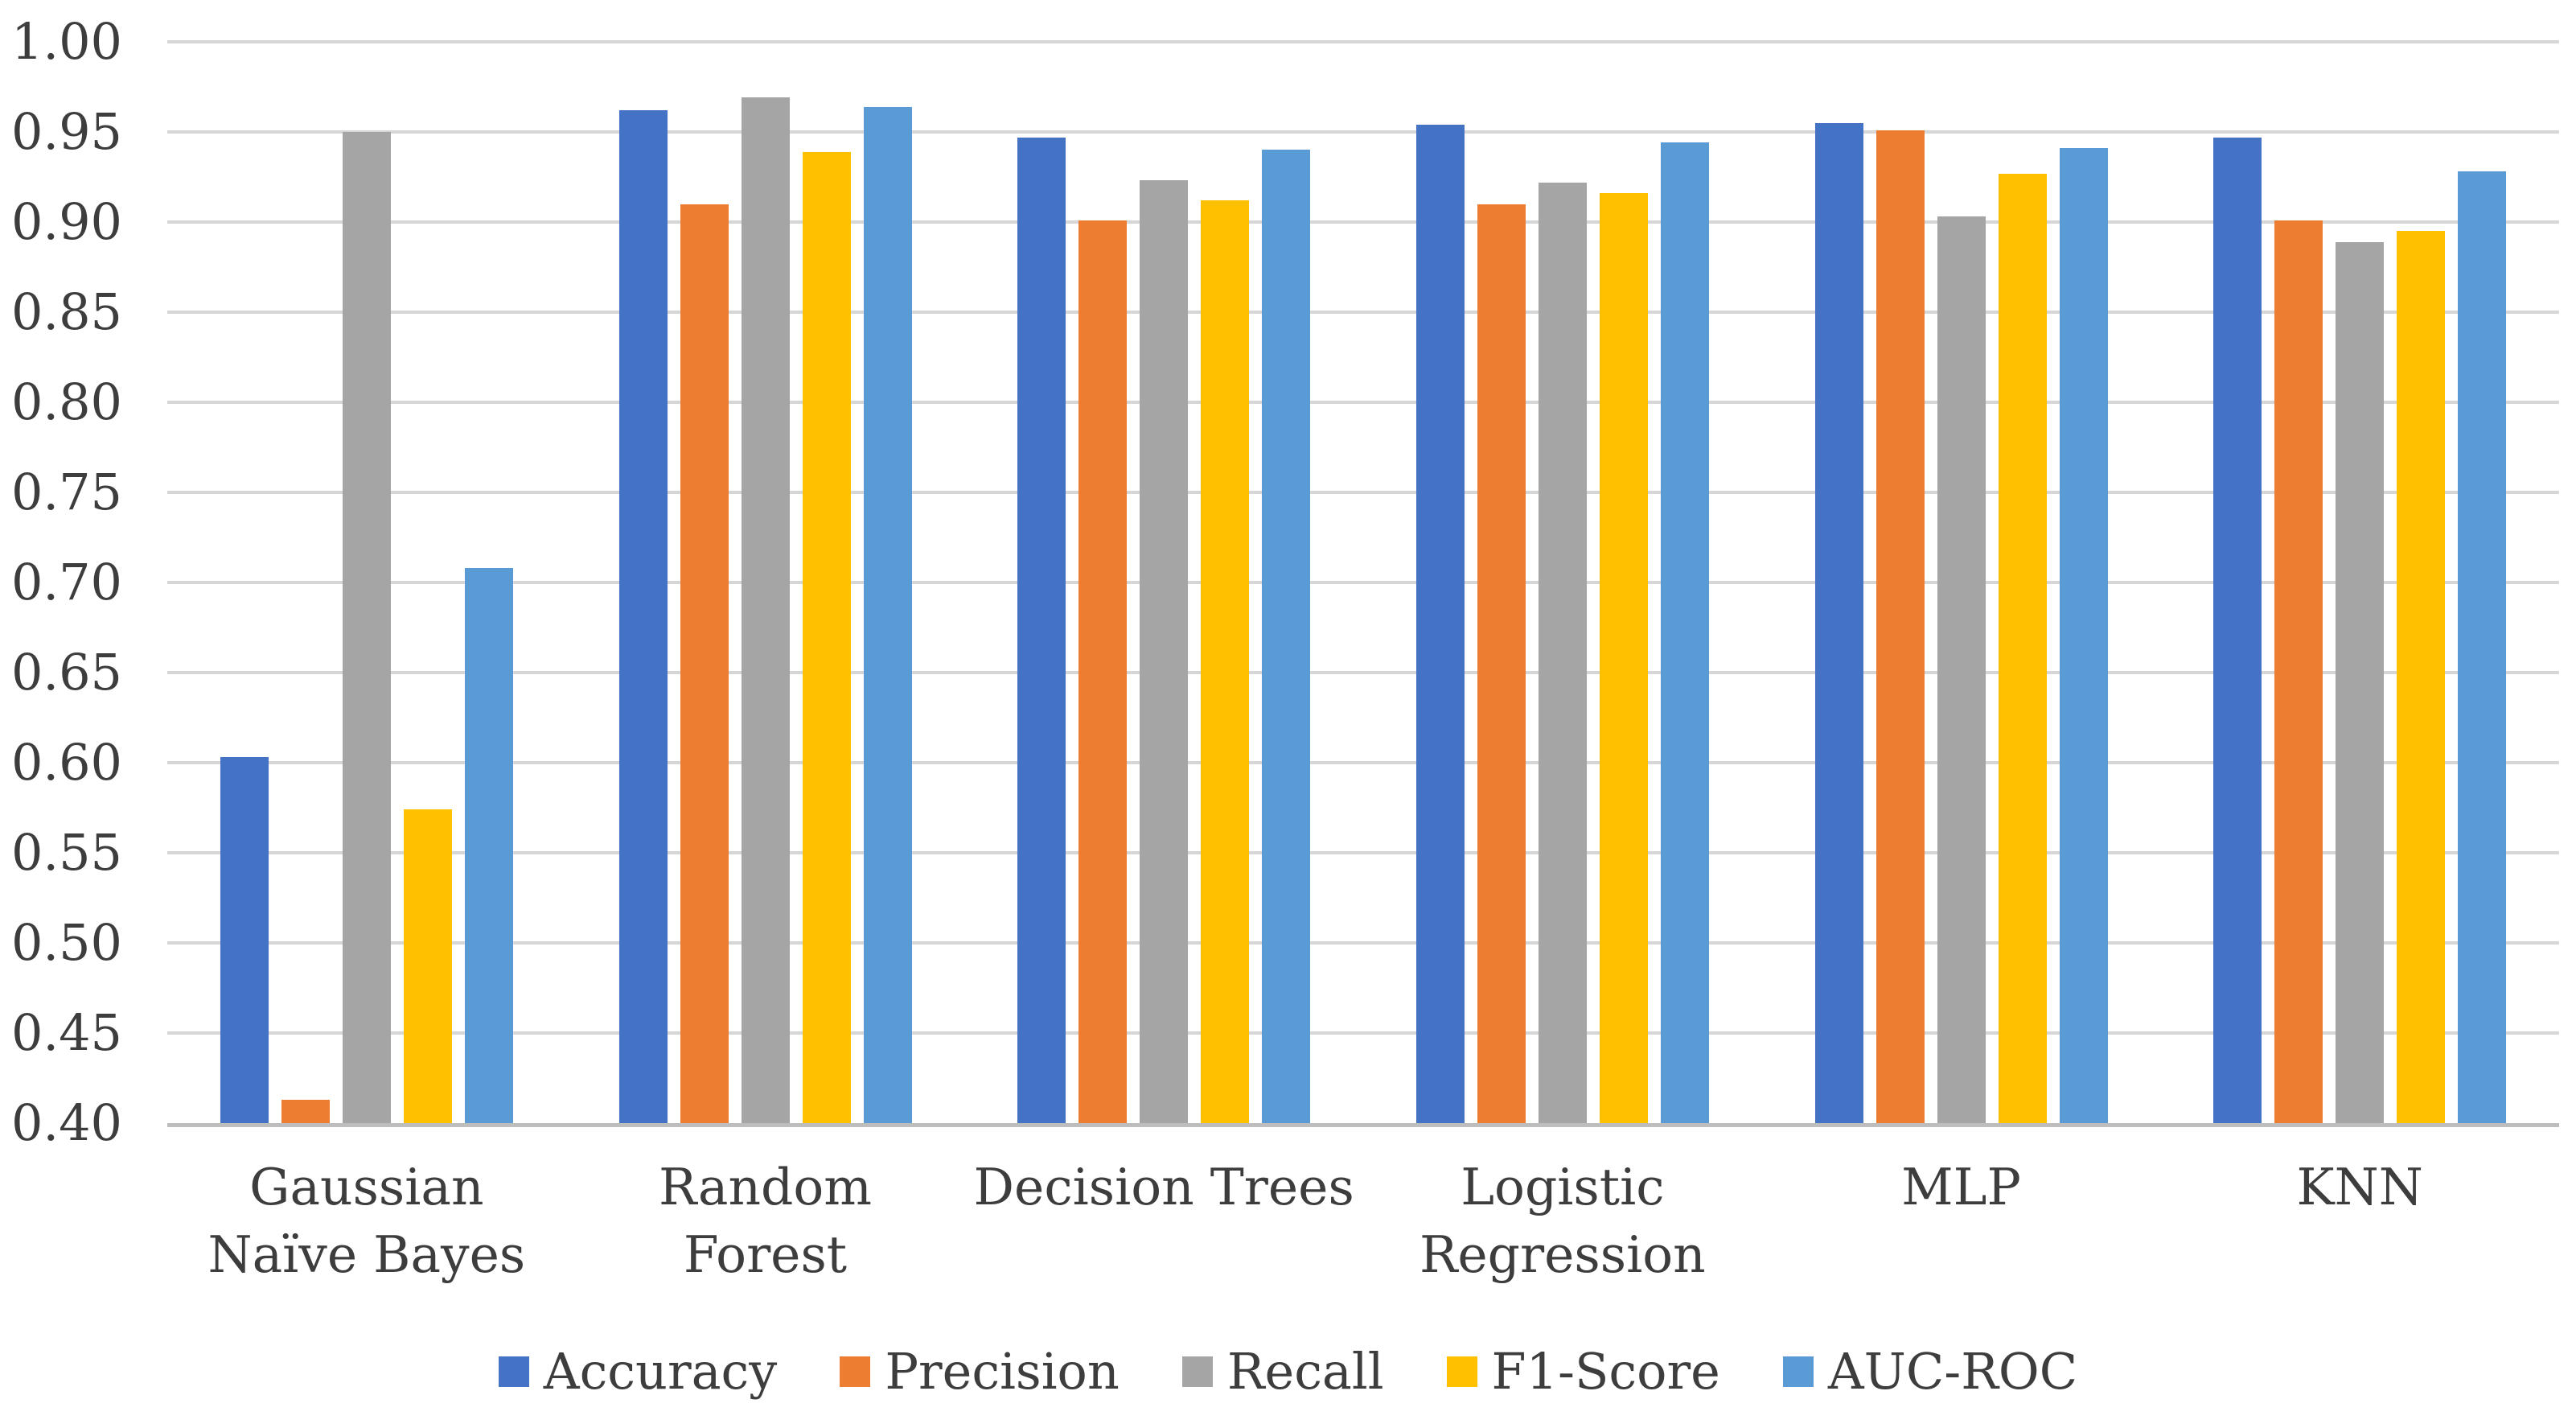 This screenshot has height=1424, width=2576. Describe the element at coordinates (660, 1371) in the screenshot. I see `legend-label: Accuracy` at that location.